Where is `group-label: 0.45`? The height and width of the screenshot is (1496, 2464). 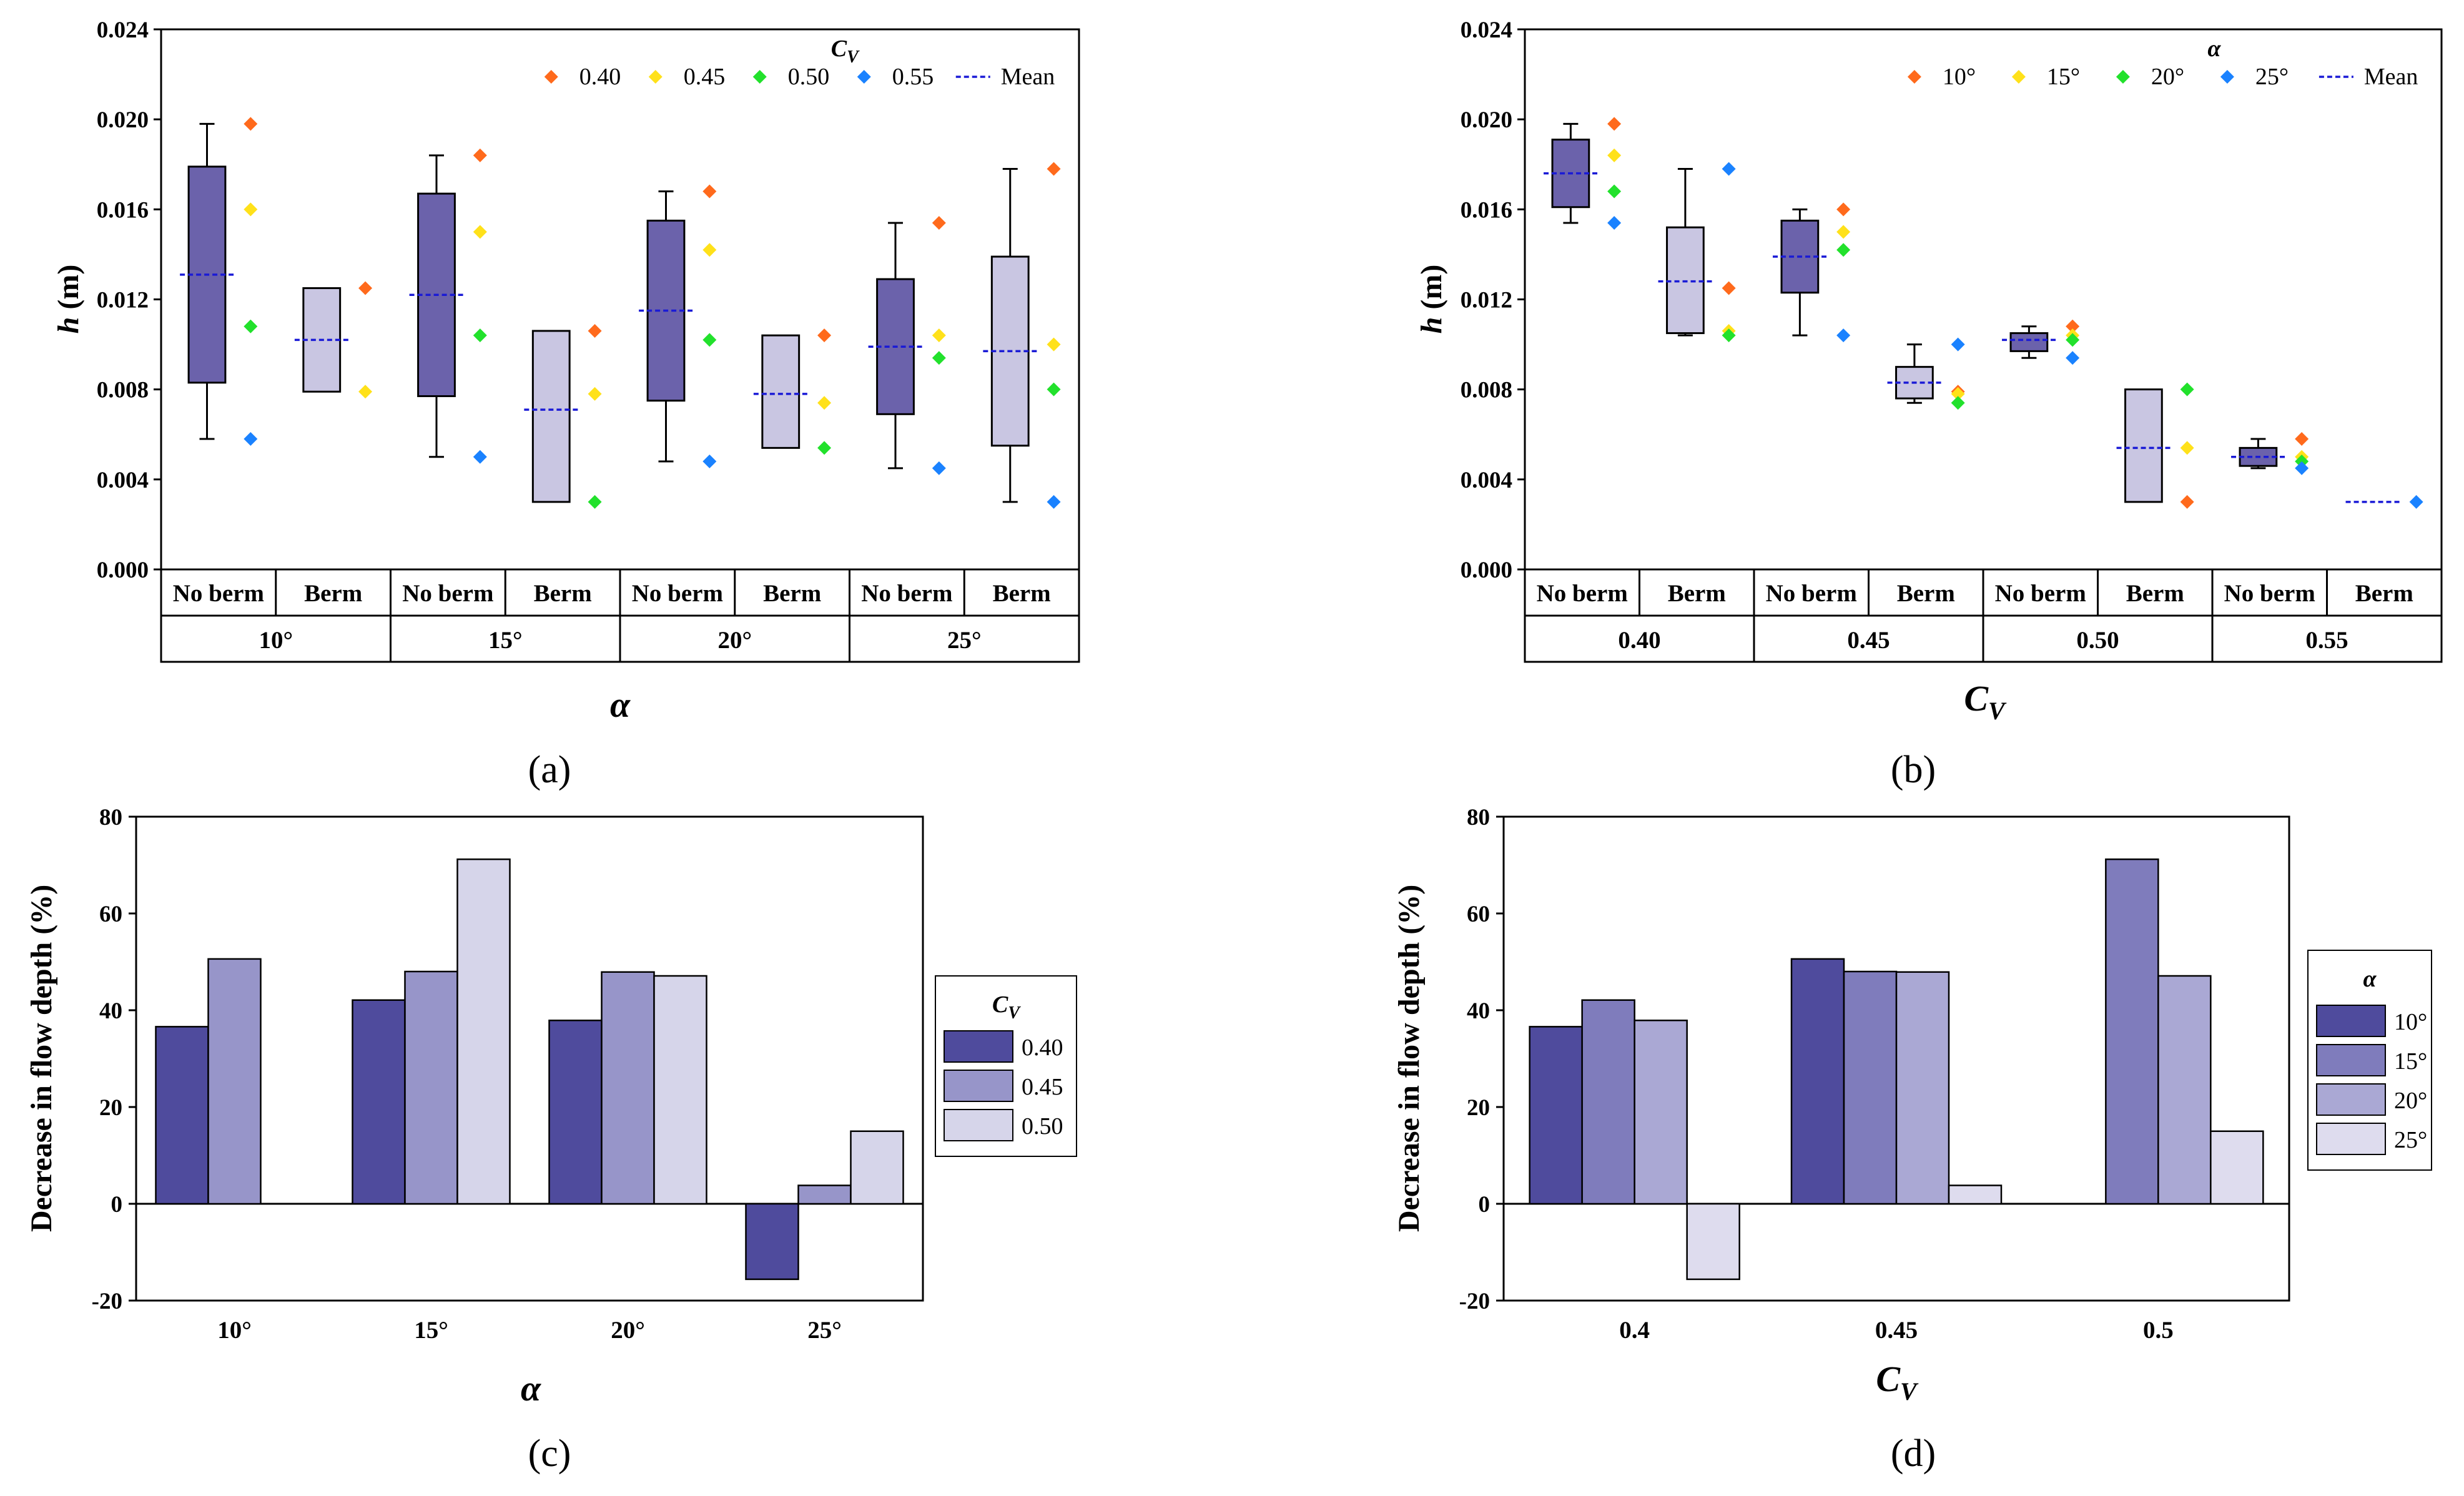 group-label: 0.45 is located at coordinates (1868, 640).